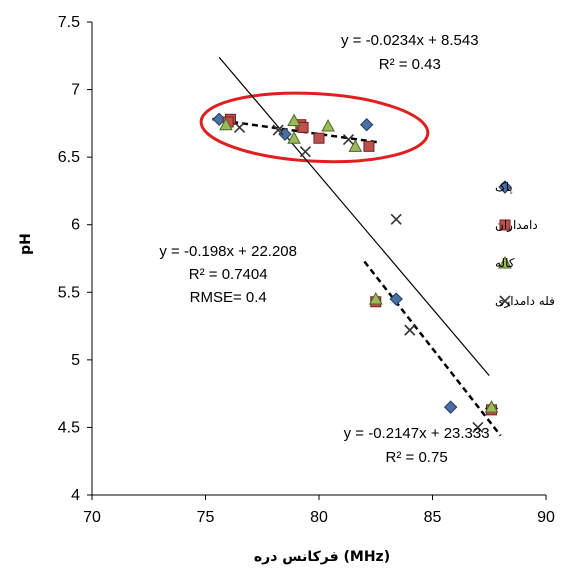  Describe the element at coordinates (525, 301) in the screenshot. I see `legend-label-feleh-damdari: فله دامداری` at that location.